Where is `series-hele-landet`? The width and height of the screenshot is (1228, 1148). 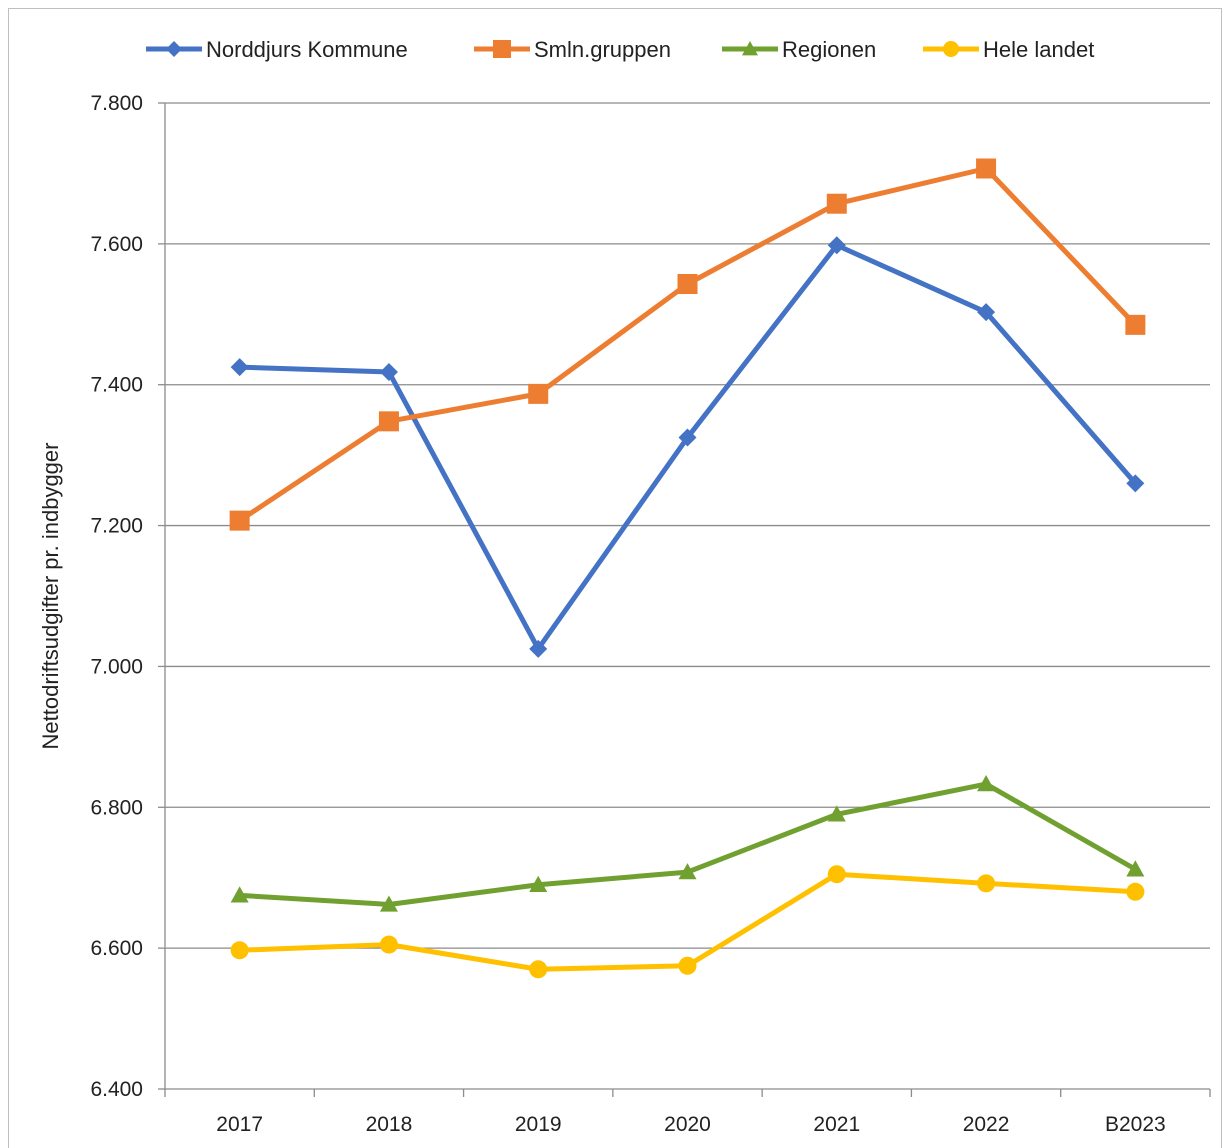
series-hele-landet is located at coordinates (687, 922).